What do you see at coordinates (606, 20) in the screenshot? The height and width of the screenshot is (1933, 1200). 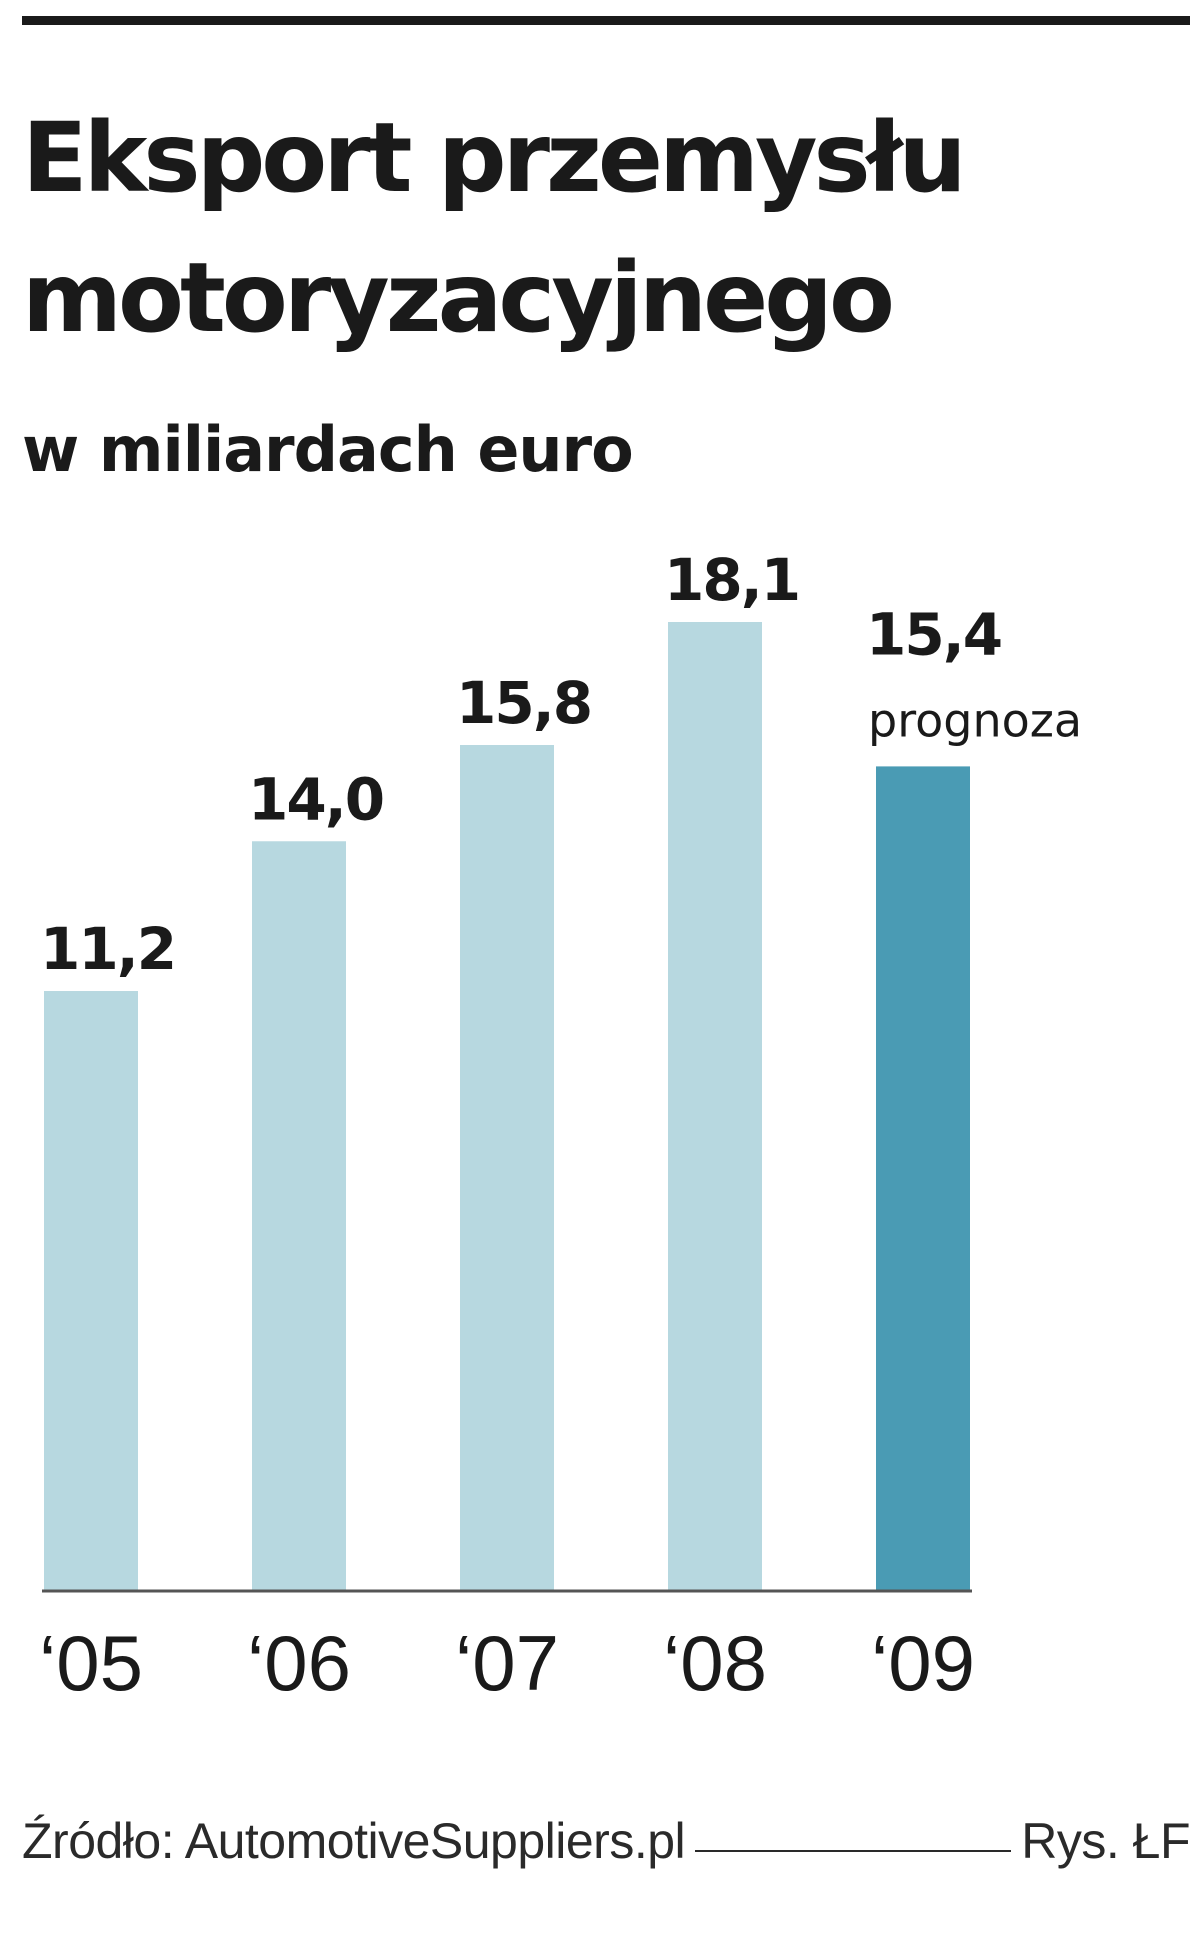 I see `top-rule` at bounding box center [606, 20].